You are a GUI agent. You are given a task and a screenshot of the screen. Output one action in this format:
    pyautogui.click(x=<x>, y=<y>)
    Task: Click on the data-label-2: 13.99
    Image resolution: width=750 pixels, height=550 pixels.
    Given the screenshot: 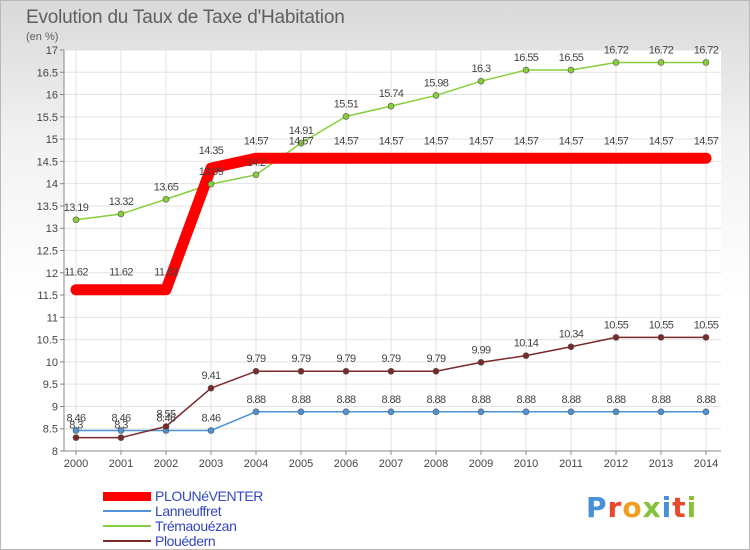 What is the action you would take?
    pyautogui.click(x=211, y=172)
    